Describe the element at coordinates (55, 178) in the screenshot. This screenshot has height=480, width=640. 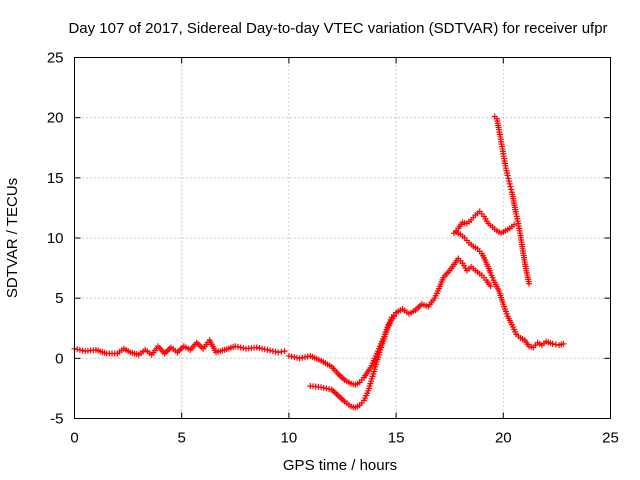
I see `y-tick-label: 15` at that location.